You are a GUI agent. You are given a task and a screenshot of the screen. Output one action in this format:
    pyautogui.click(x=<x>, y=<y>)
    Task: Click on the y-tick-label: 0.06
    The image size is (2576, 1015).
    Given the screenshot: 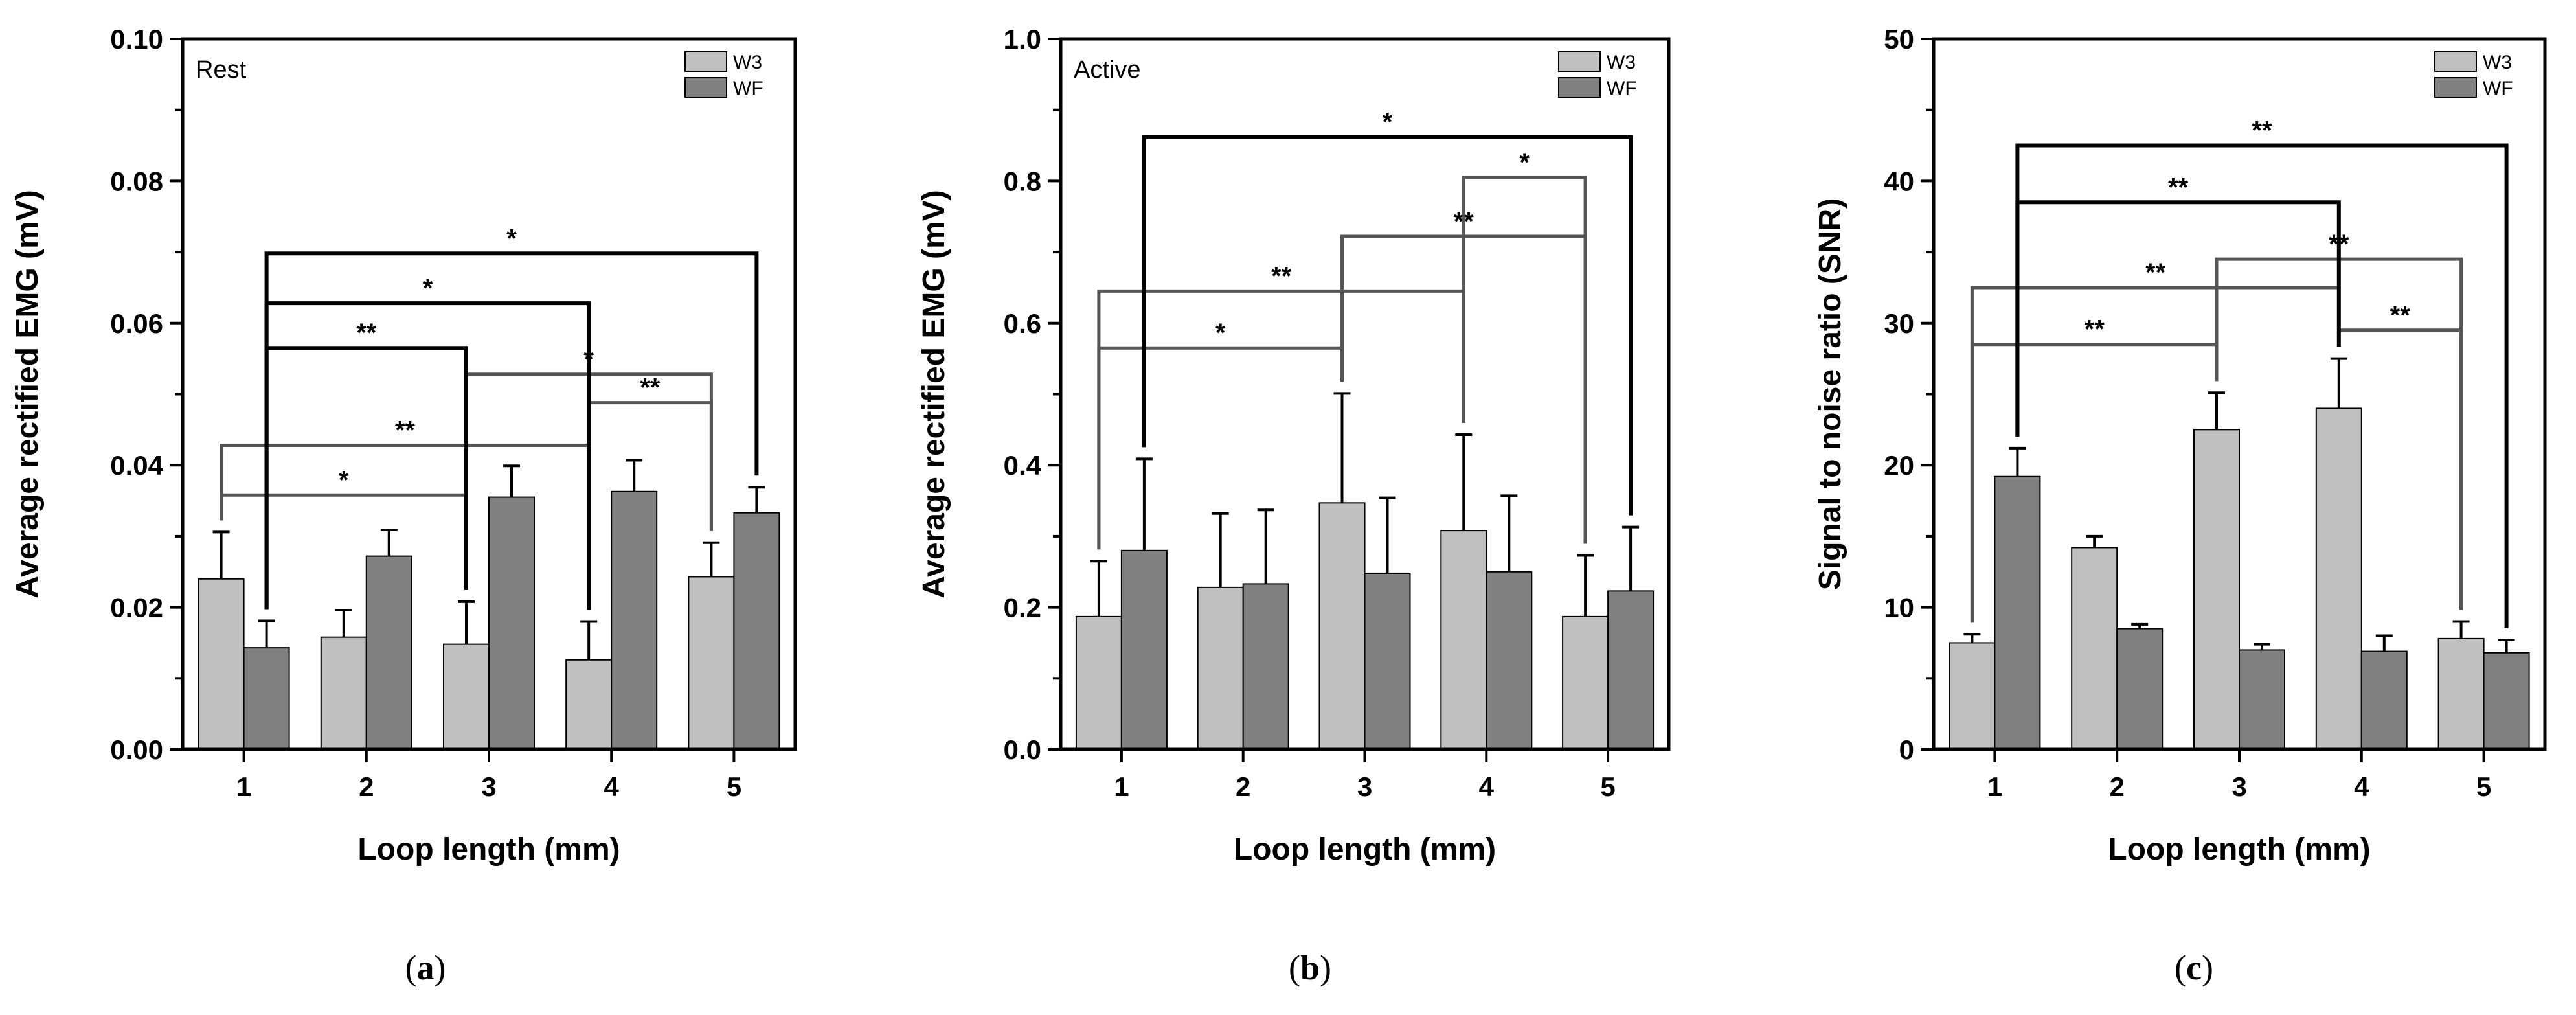 What is the action you would take?
    pyautogui.click(x=136, y=323)
    